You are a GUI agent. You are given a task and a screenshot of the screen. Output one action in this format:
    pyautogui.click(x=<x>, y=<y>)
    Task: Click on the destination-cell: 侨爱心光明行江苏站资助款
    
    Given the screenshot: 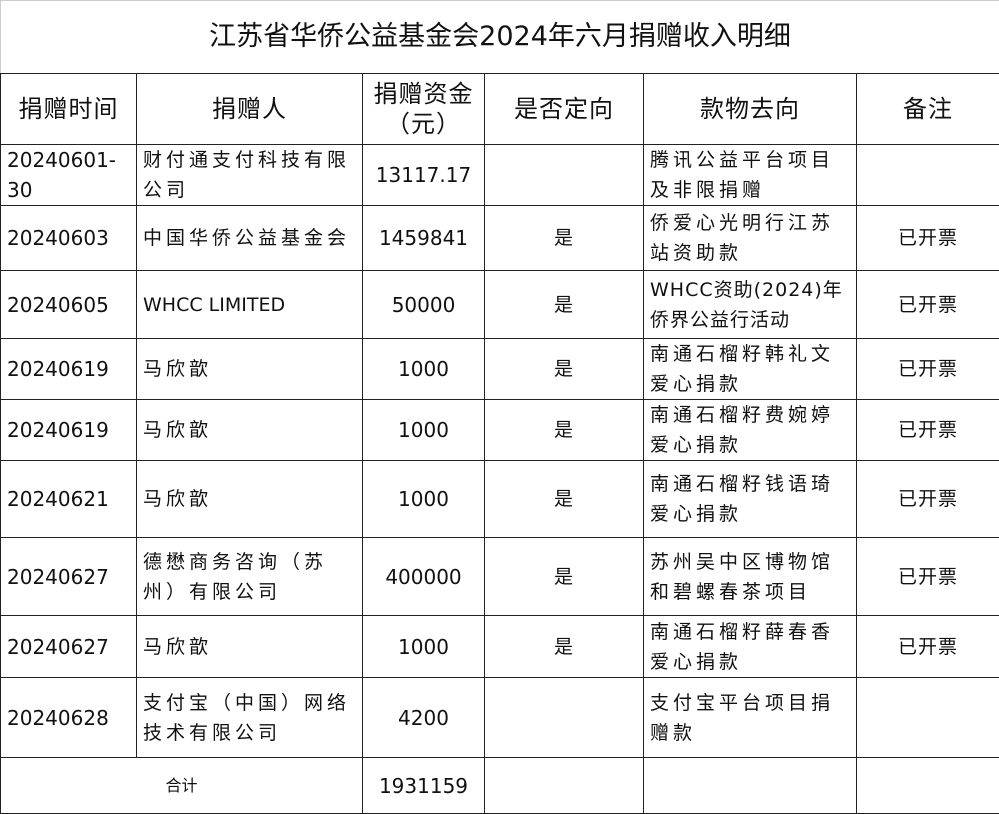 What is the action you would take?
    pyautogui.click(x=750, y=238)
    